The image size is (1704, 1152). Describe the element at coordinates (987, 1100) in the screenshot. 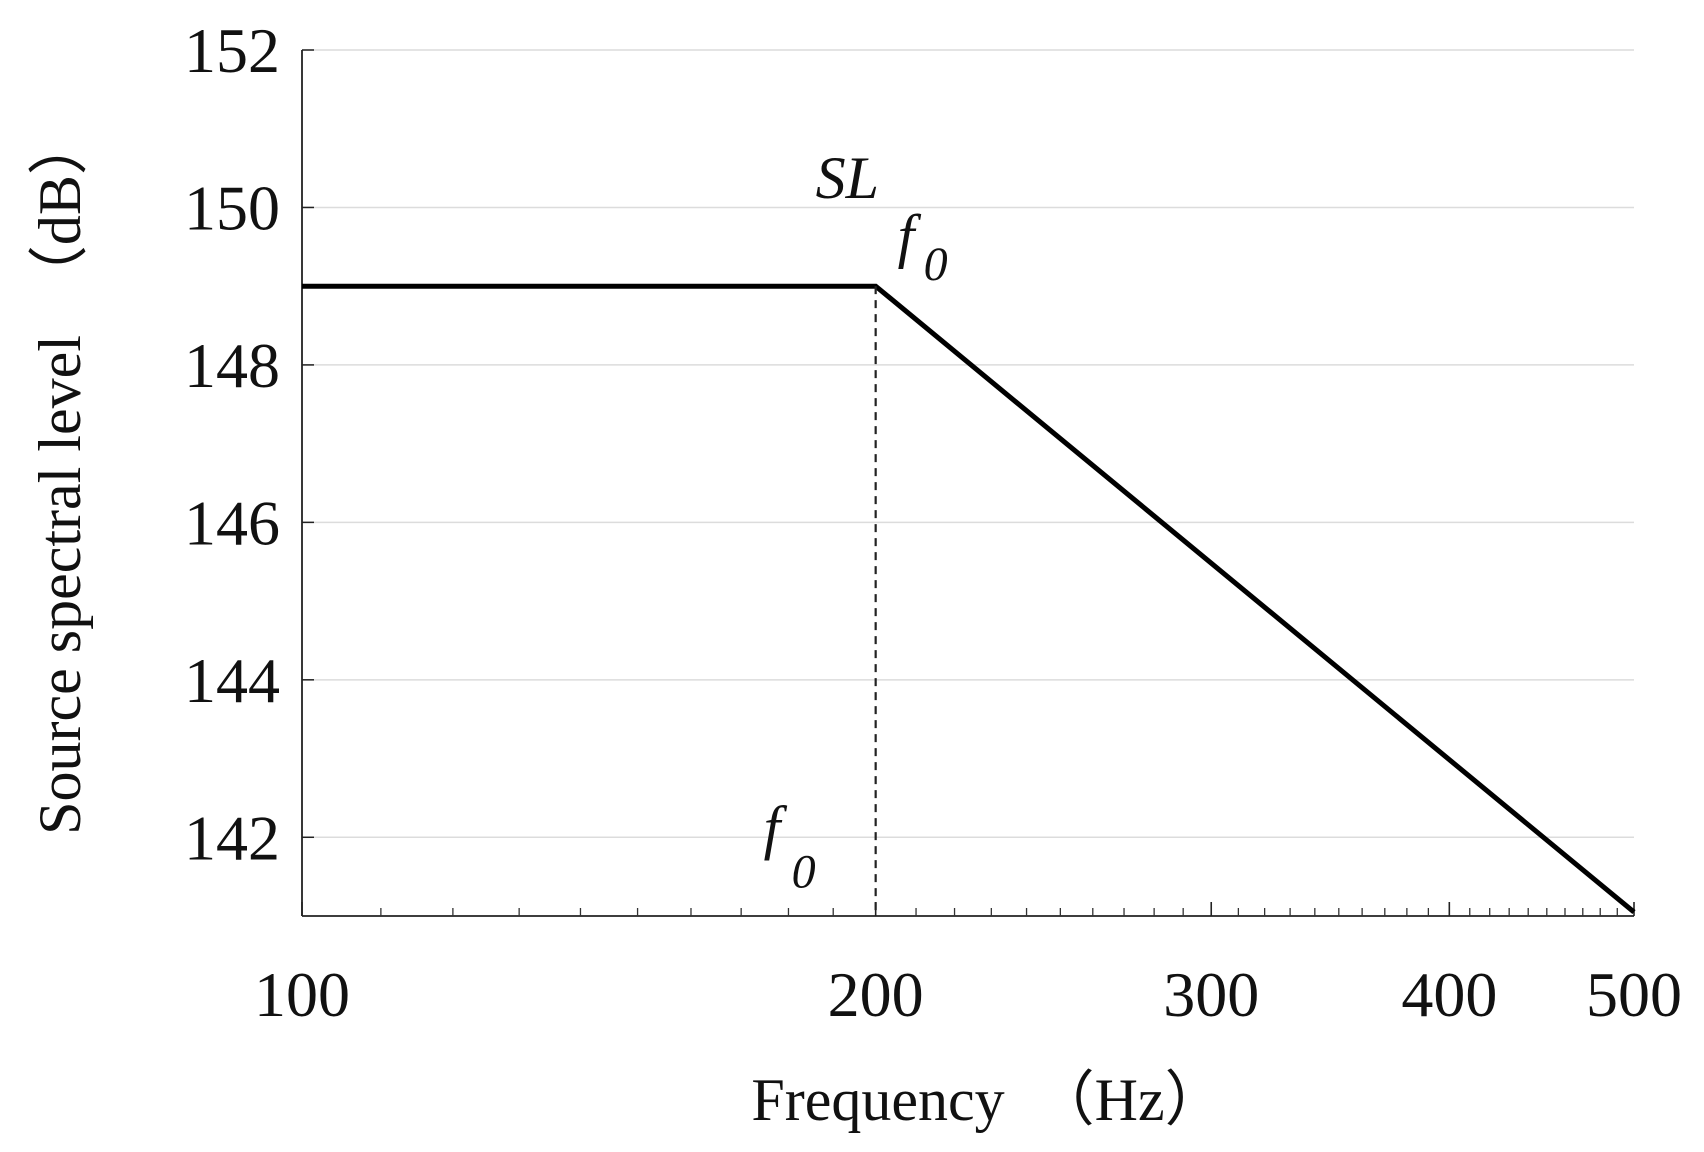

I see `x-axis-title: Frequency （Hz）` at that location.